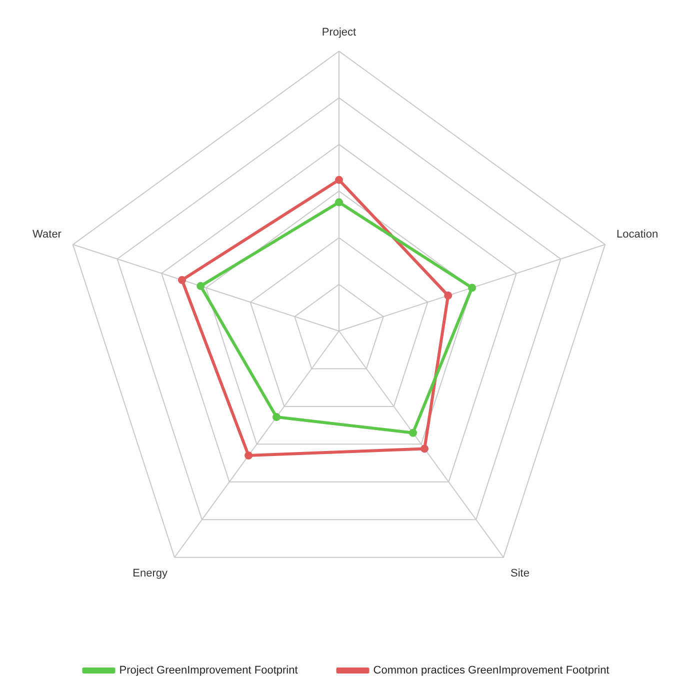 Image resolution: width=693 pixels, height=694 pixels. I want to click on spoke-label: Energy, so click(150, 574).